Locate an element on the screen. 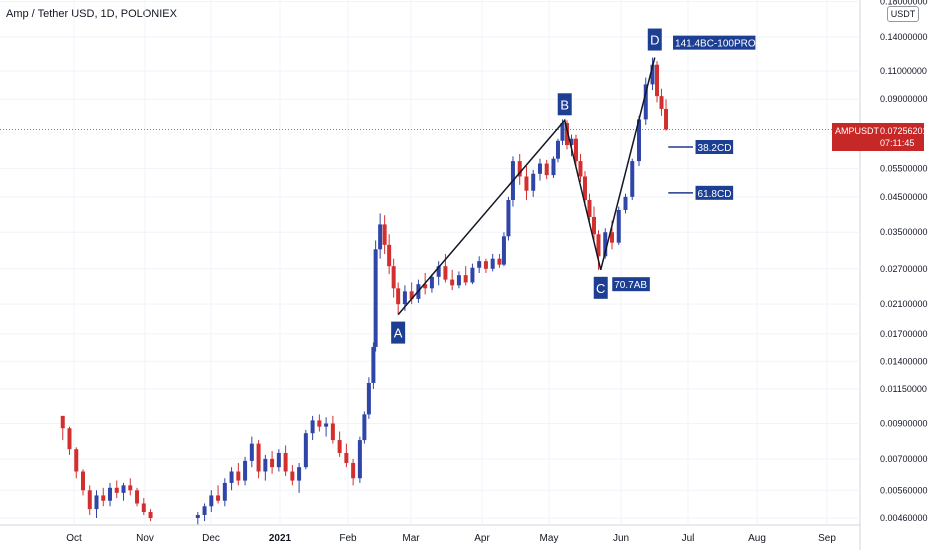 The height and width of the screenshot is (550, 932). point-label-text: A is located at coordinates (398, 333).